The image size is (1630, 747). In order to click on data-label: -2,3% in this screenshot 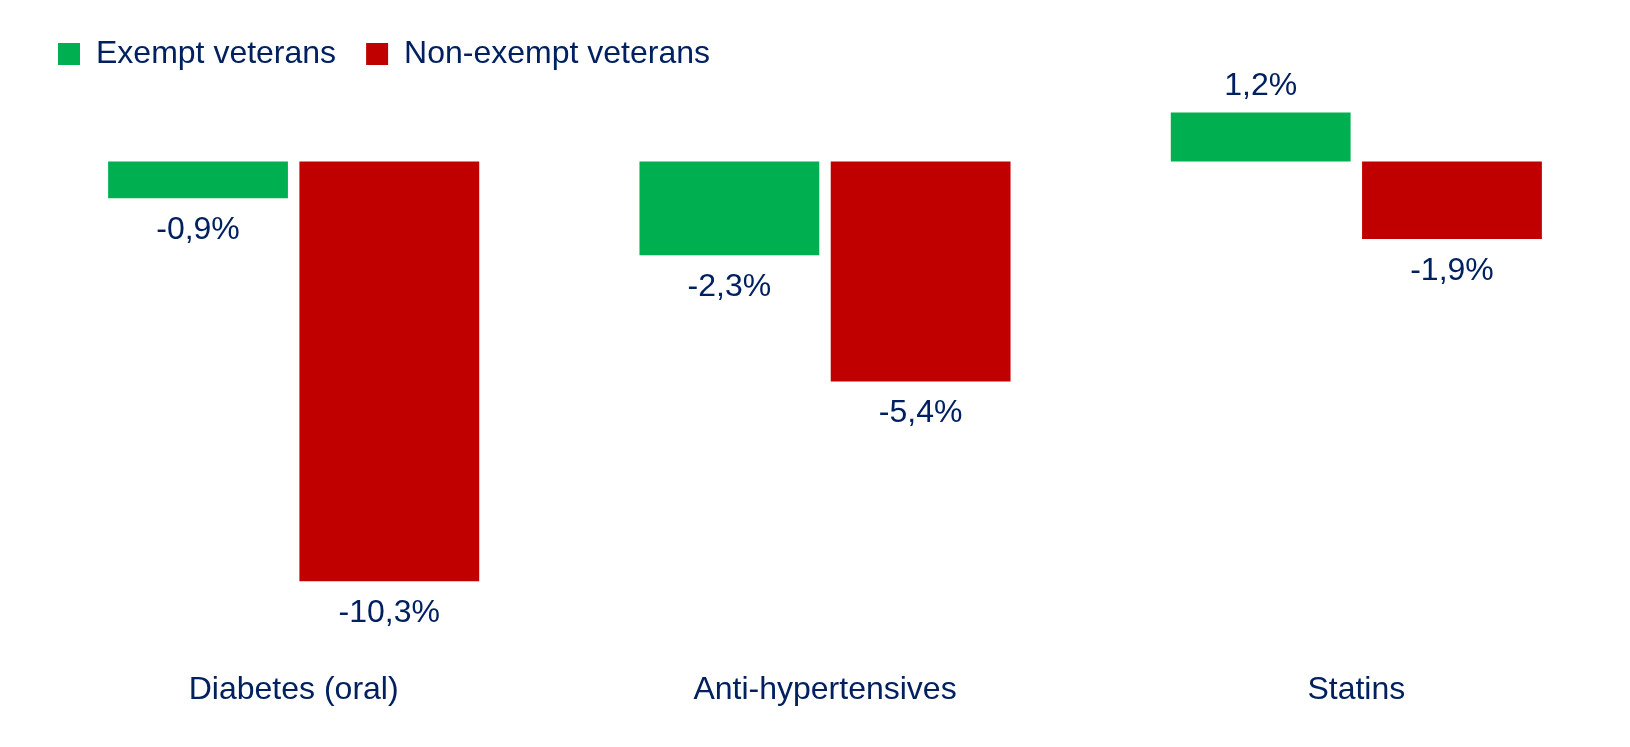, I will do `click(729, 285)`.